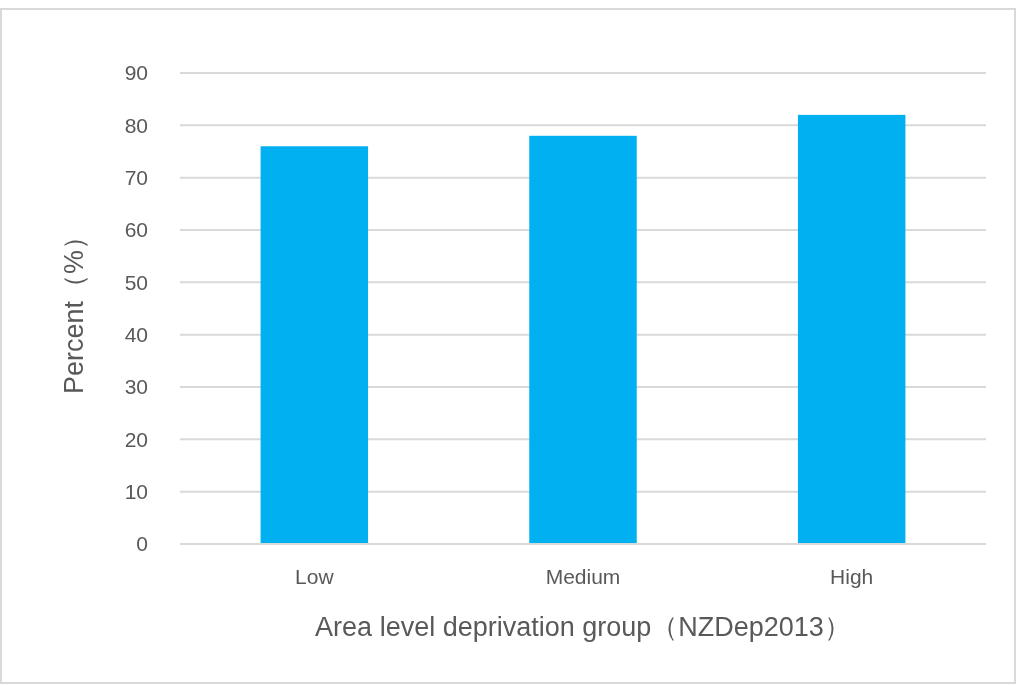  What do you see at coordinates (583, 627) in the screenshot?
I see `x-axis-title: Area level deprivation group（NZDep2013）` at bounding box center [583, 627].